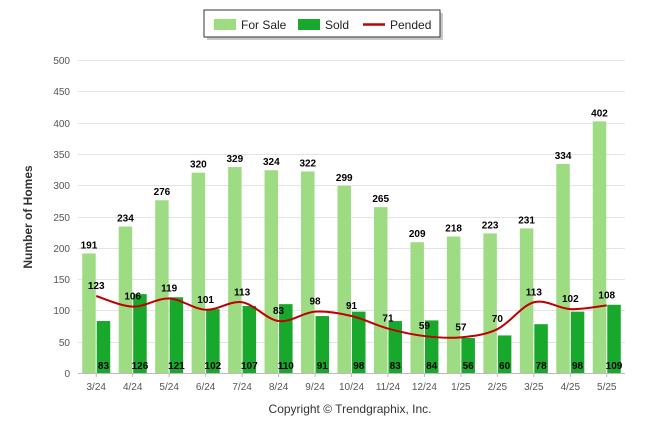 The width and height of the screenshot is (646, 434). I want to click on legend: For Sale Sold Pended, so click(323, 24).